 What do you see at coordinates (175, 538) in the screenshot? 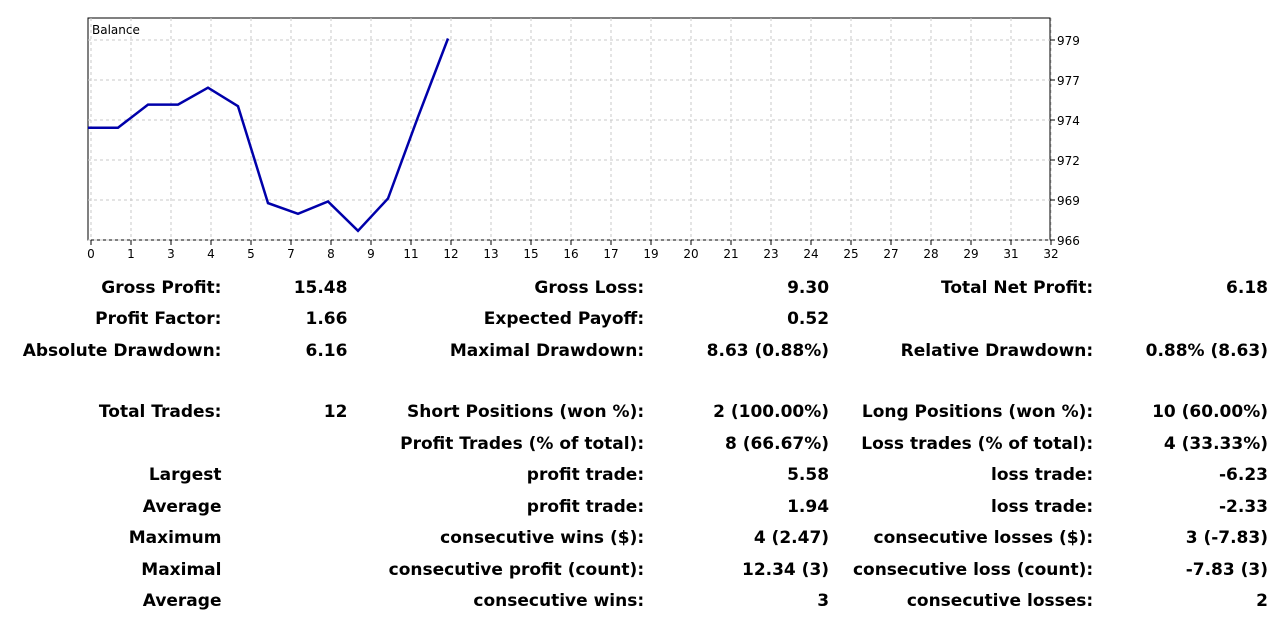
I see `stat-label-a: Maximum` at bounding box center [175, 538].